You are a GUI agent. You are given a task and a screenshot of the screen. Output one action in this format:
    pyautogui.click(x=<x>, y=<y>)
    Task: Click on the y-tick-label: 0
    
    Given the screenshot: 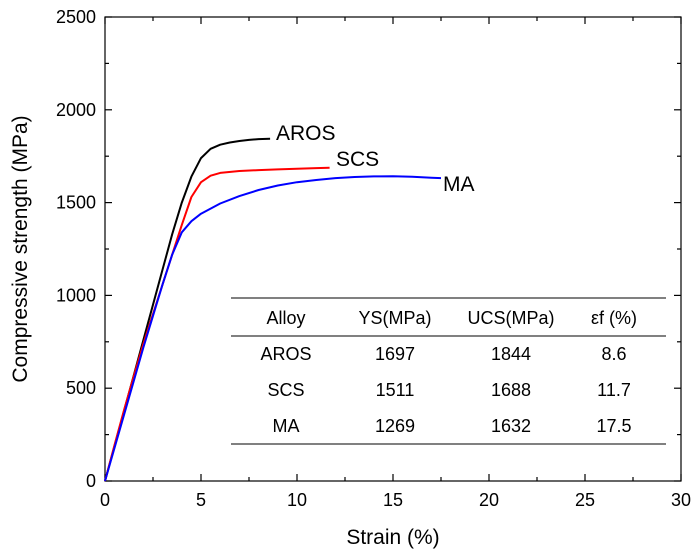 What is the action you would take?
    pyautogui.click(x=91, y=481)
    